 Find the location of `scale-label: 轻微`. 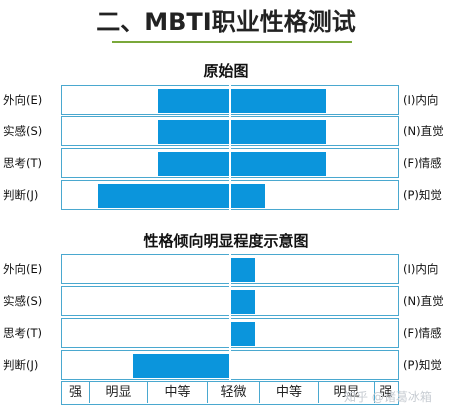

scale-label: 轻微 is located at coordinates (234, 392).